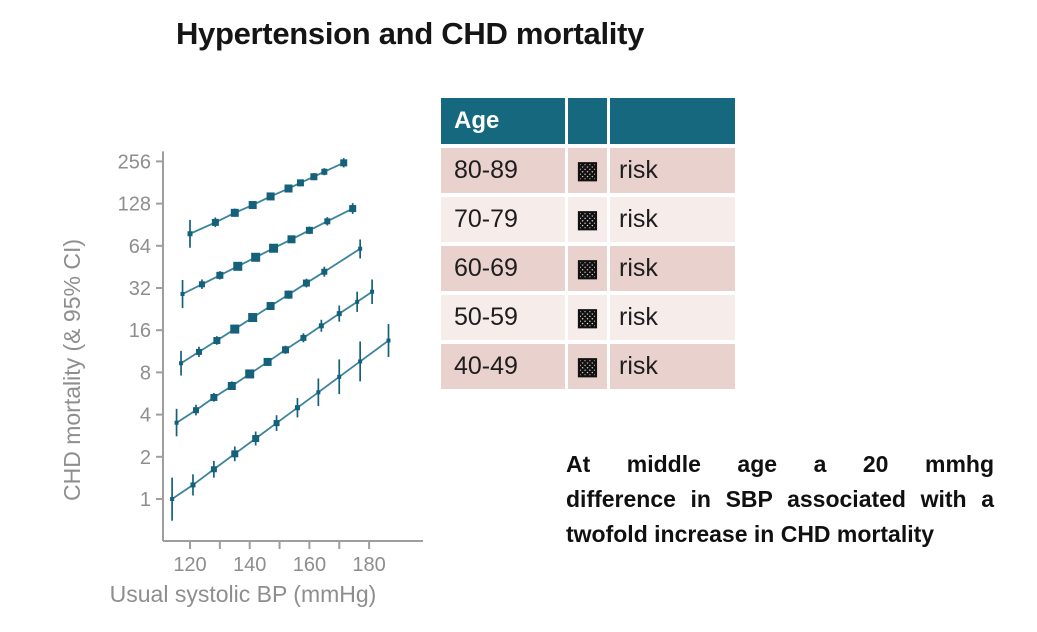  Describe the element at coordinates (503, 121) in the screenshot. I see `age-column-header: Age` at that location.